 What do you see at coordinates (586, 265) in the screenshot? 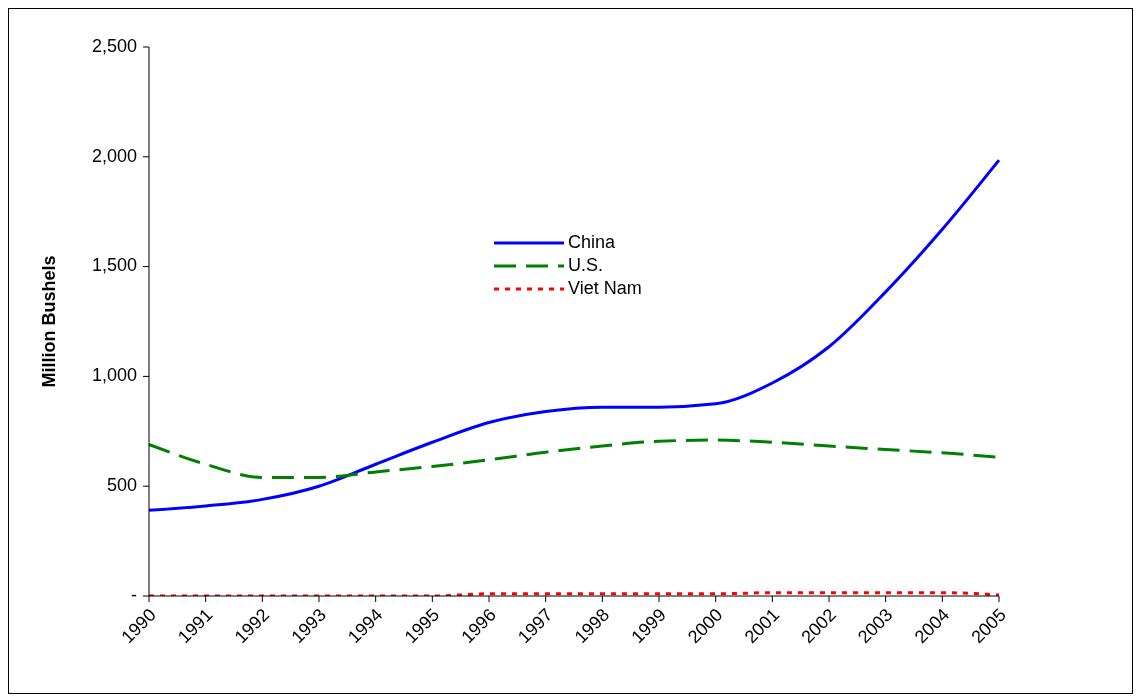
I see `legend-label: U.S.` at bounding box center [586, 265].